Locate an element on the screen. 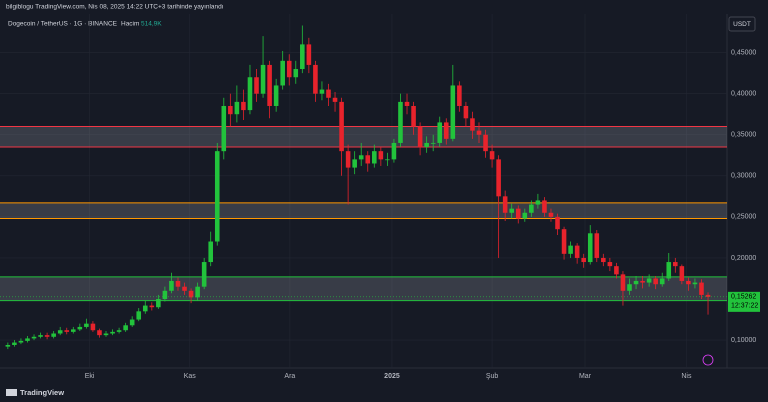  y-tick-label: 0,20000 is located at coordinates (743, 258).